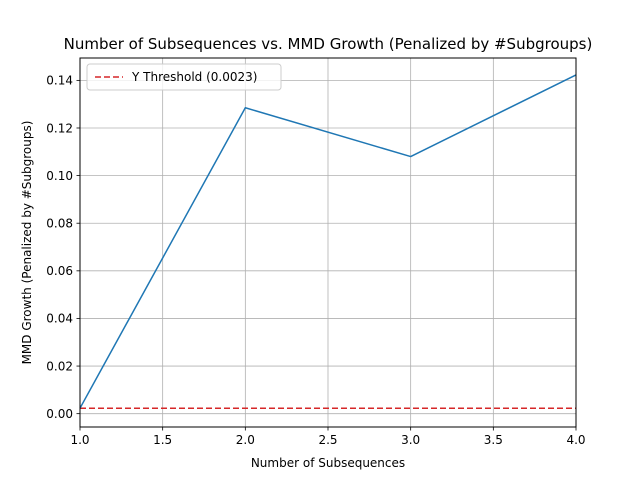  What do you see at coordinates (327, 440) in the screenshot?
I see `x-tick-label: 2.5` at bounding box center [327, 440].